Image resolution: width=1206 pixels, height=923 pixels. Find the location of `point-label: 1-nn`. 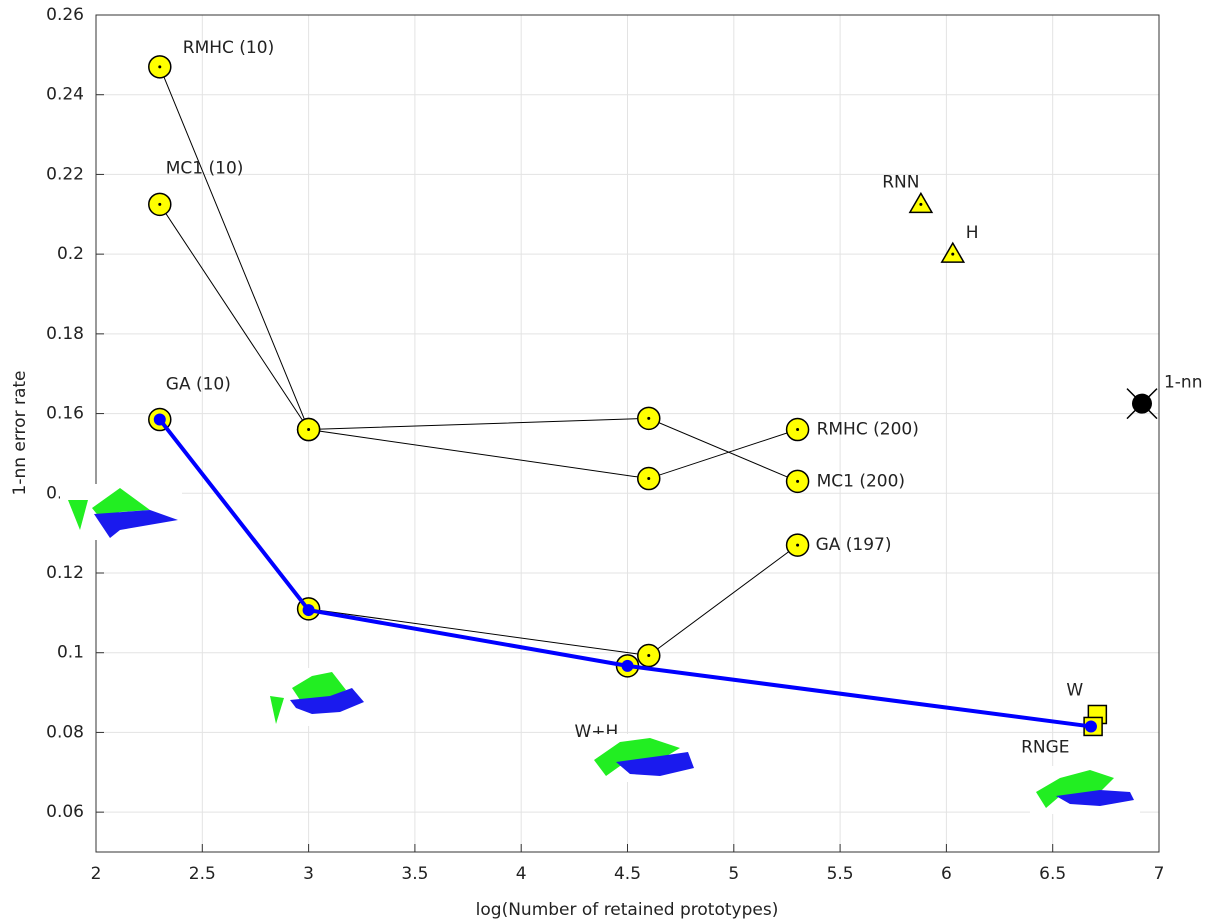

point-label: 1-nn is located at coordinates (1183, 383).